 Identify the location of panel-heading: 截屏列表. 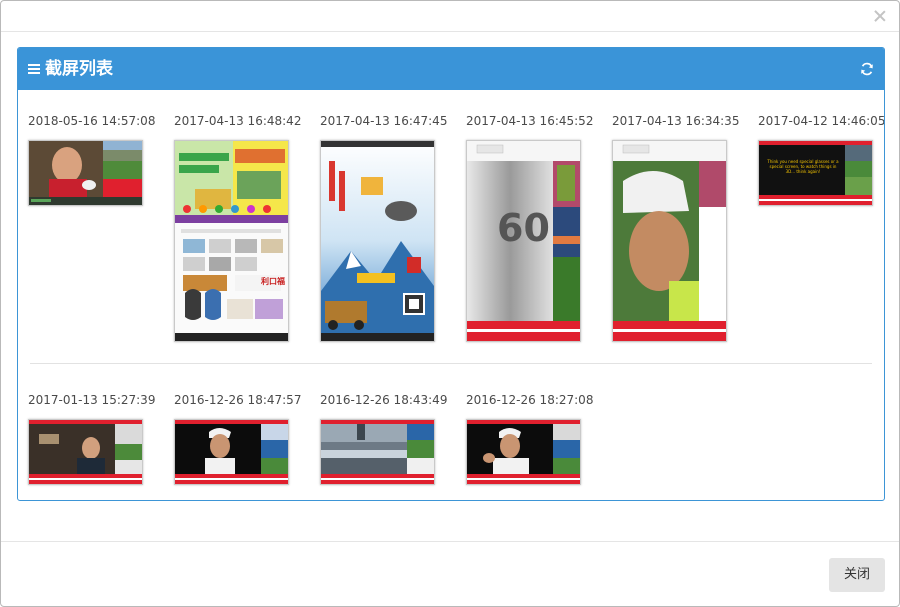
(451, 69).